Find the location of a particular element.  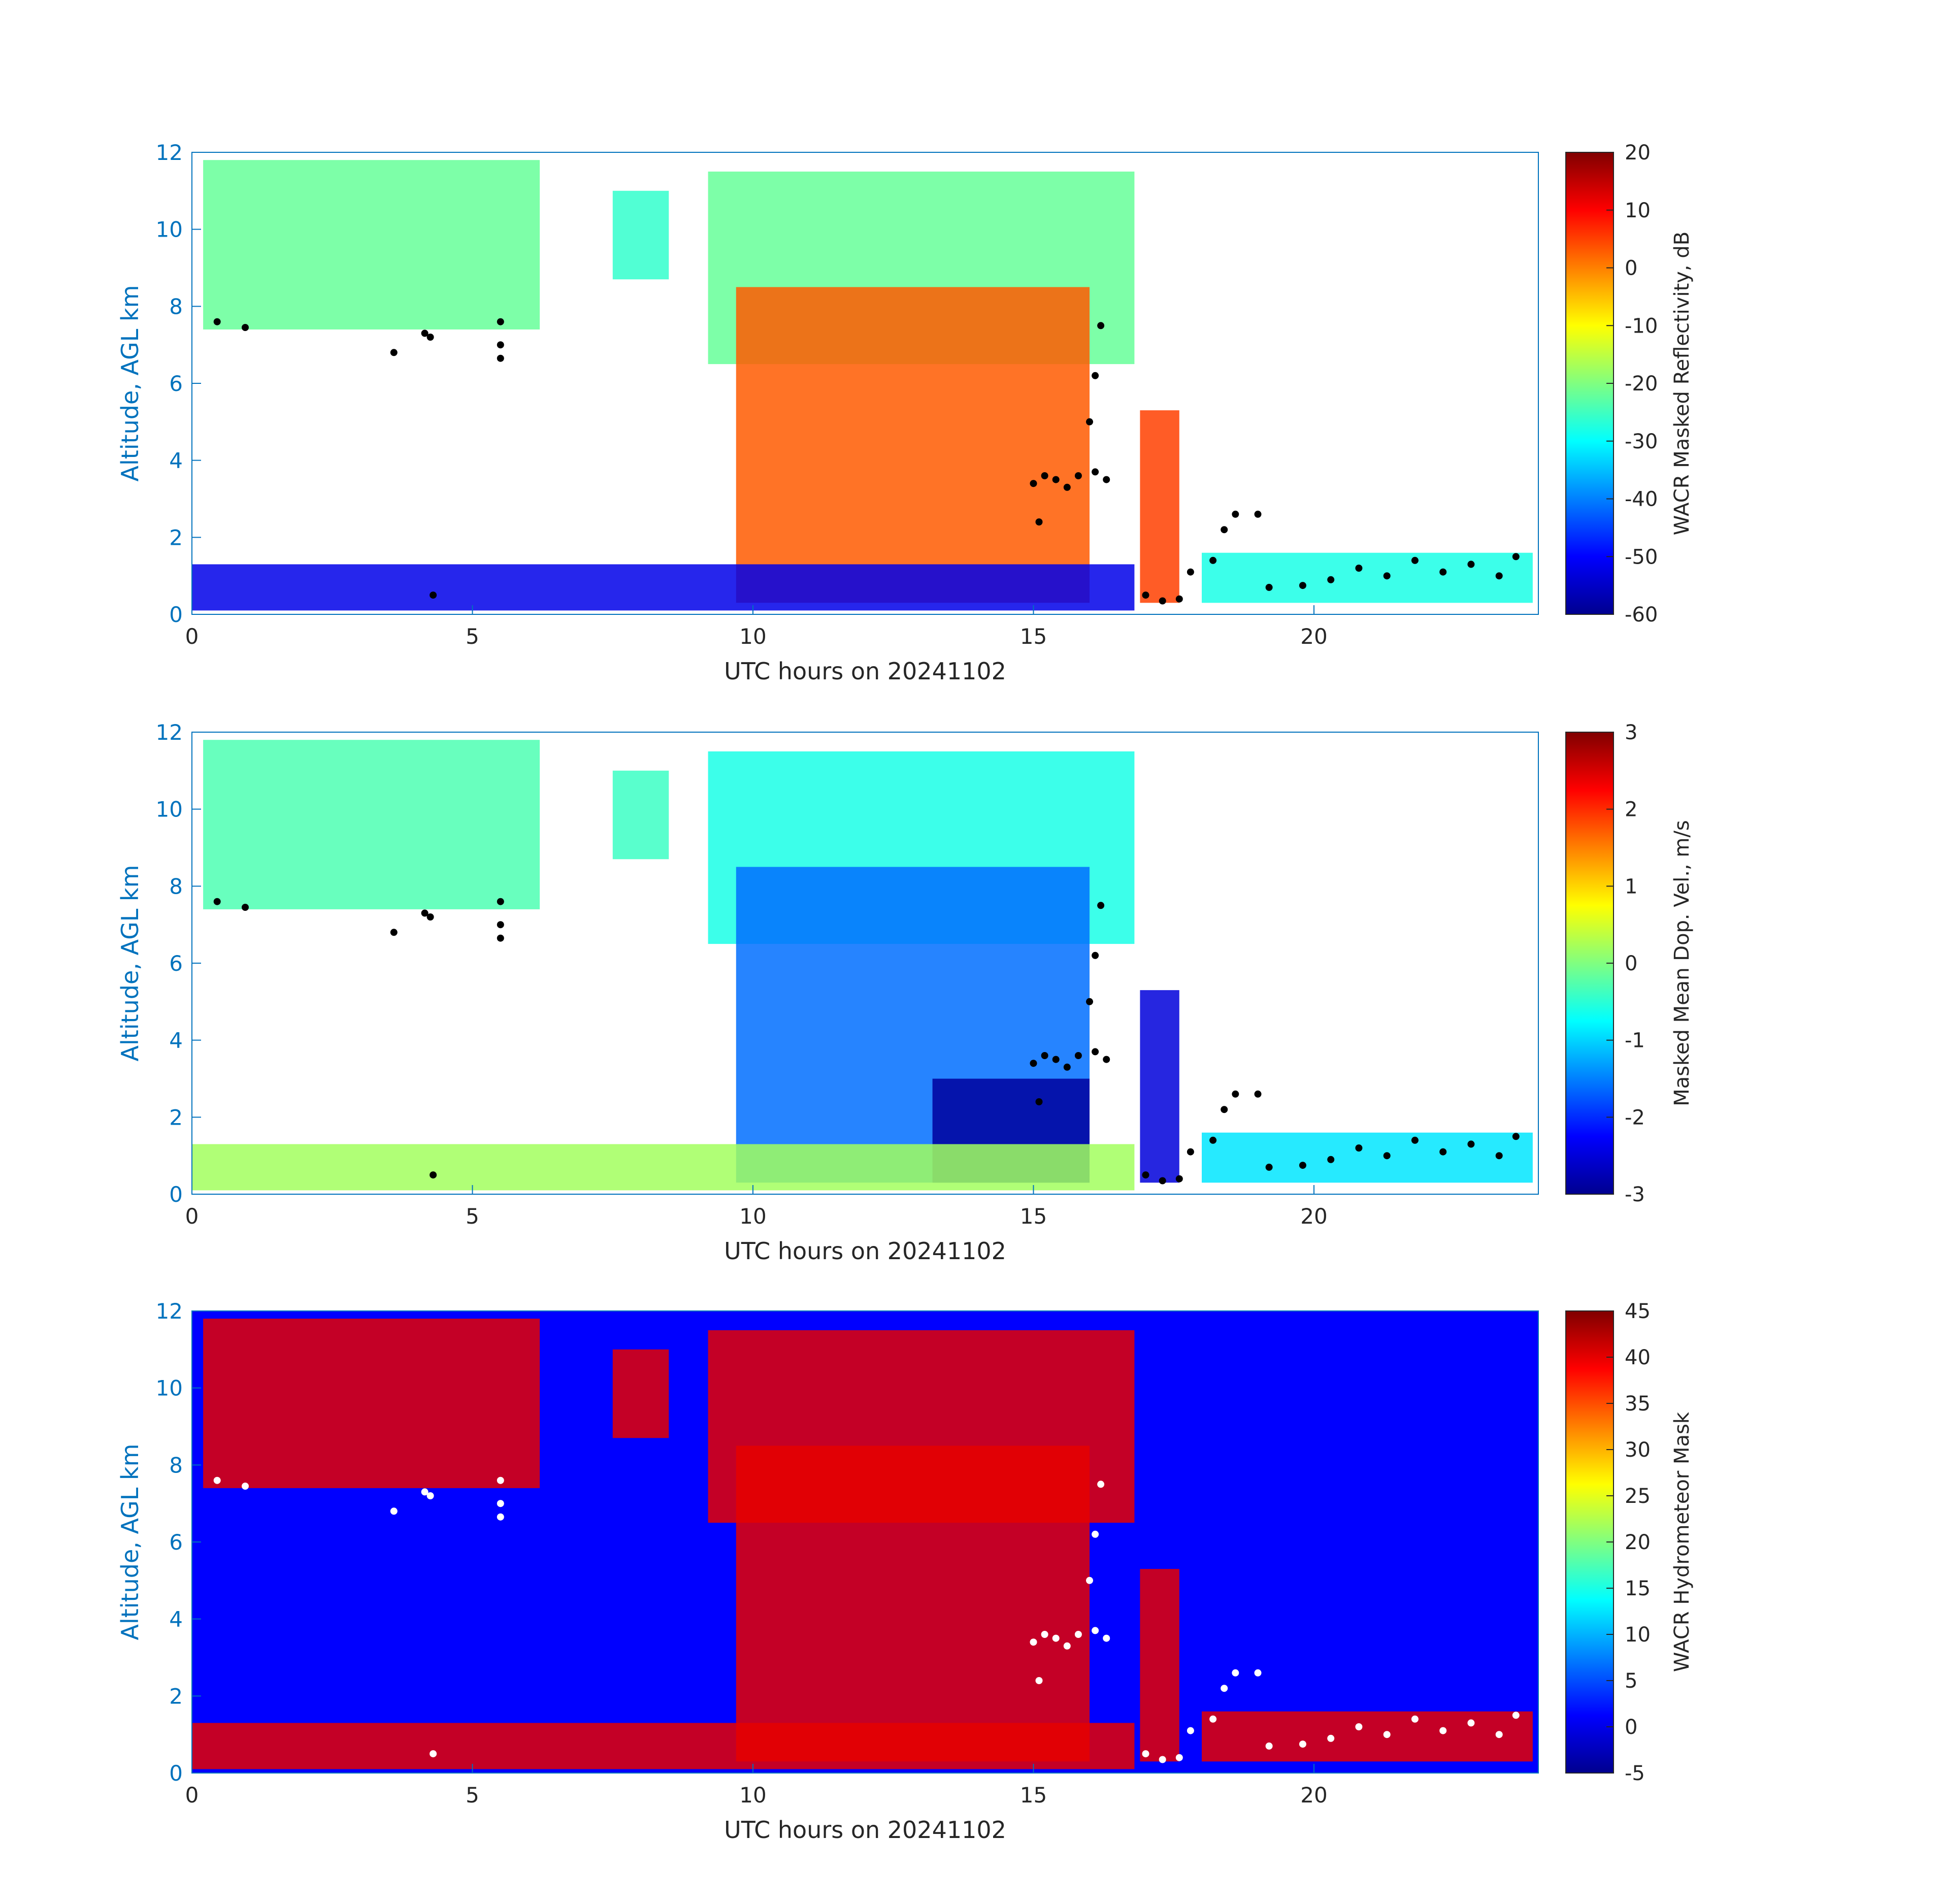

colorbar-label: Masked Mean Dop. Vel., m/s is located at coordinates (1682, 963).